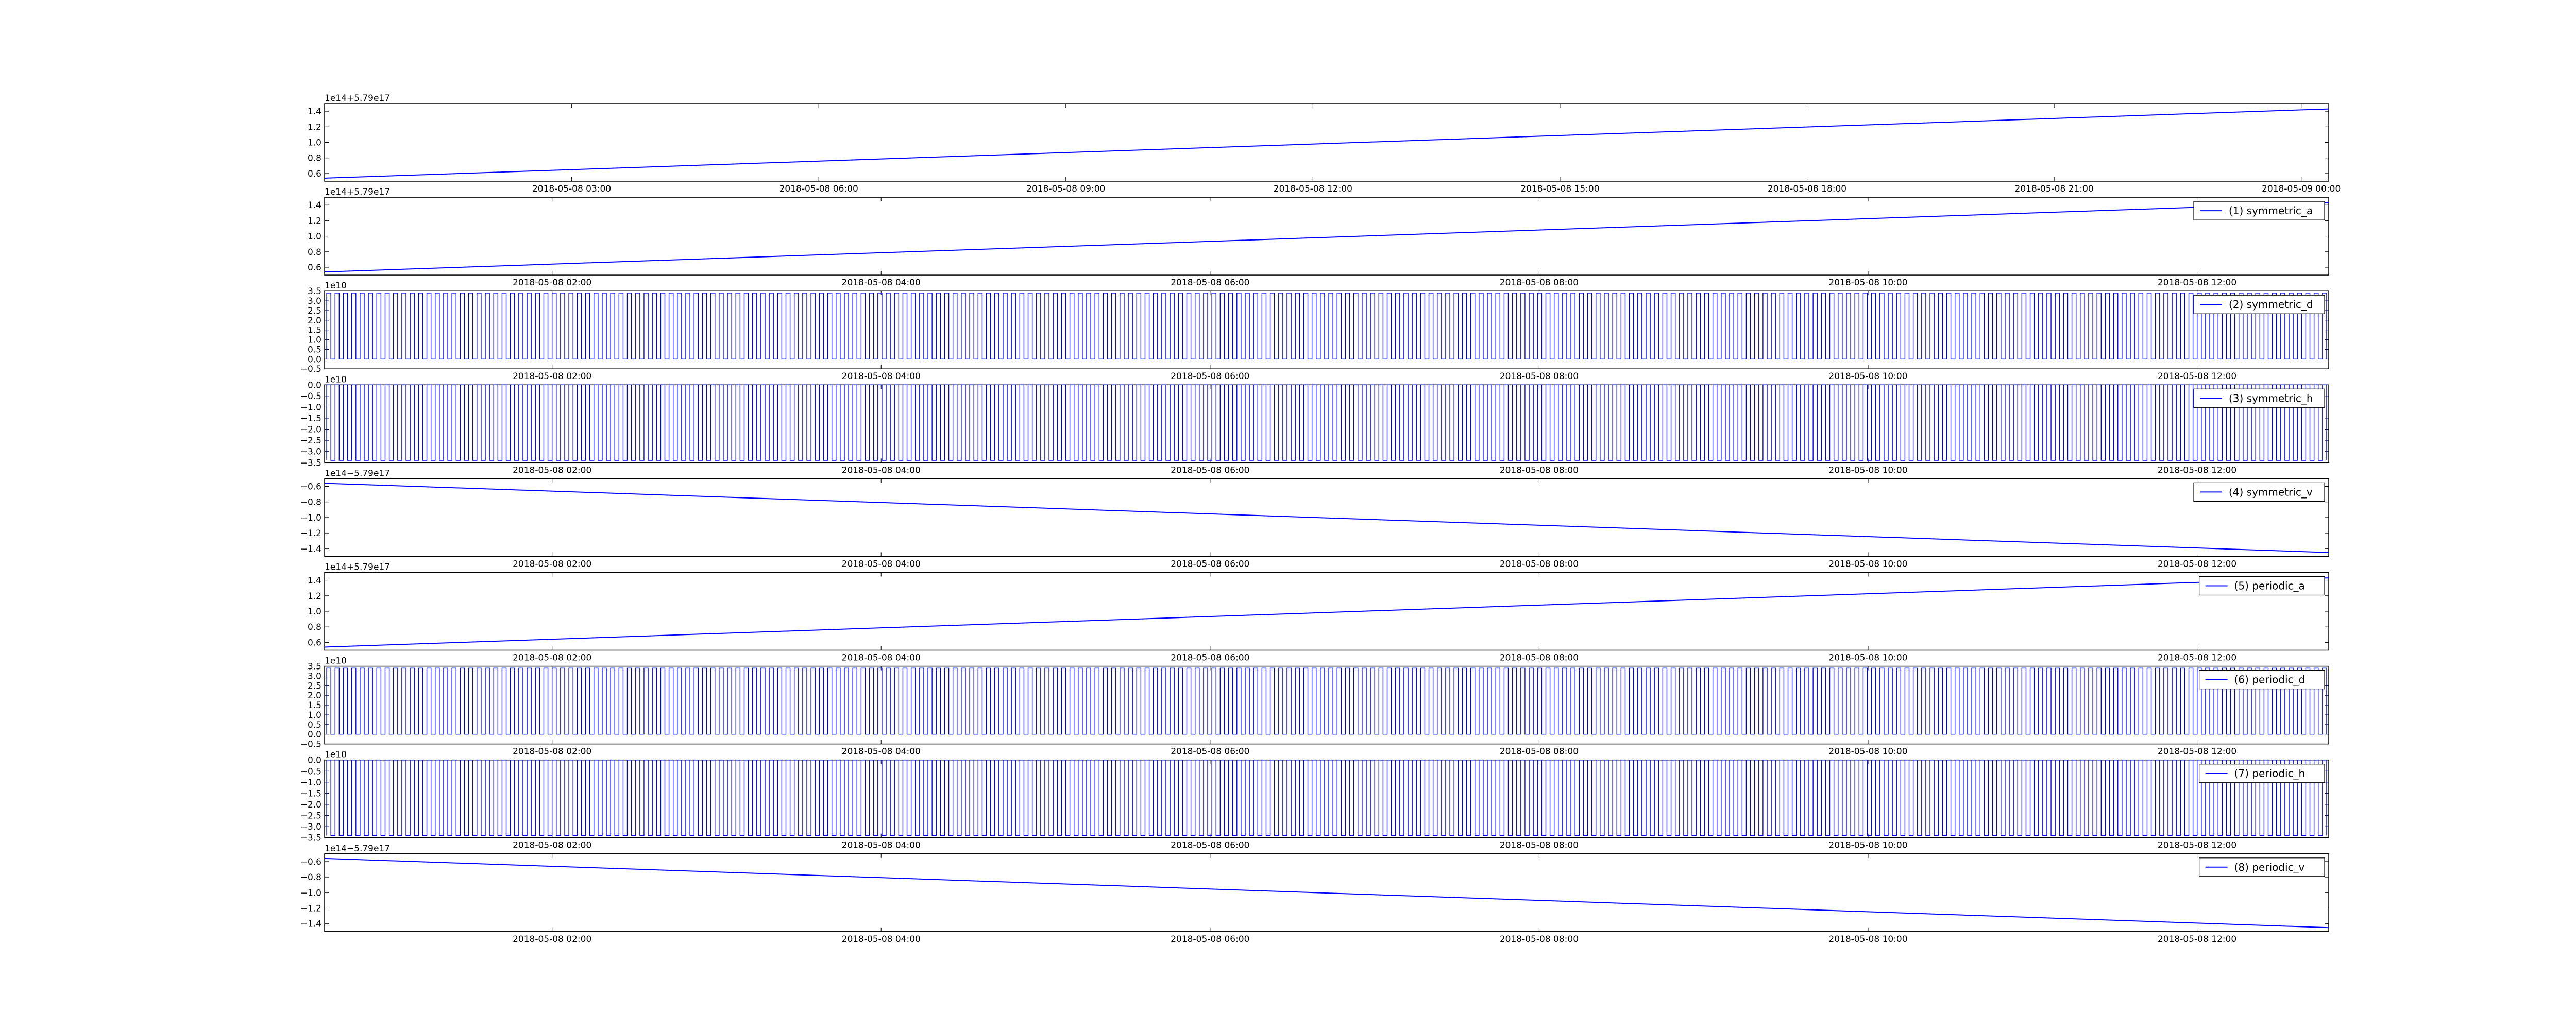 The width and height of the screenshot is (2576, 1030). Describe the element at coordinates (314, 291) in the screenshot. I see `y-tick-label: 3.5` at that location.